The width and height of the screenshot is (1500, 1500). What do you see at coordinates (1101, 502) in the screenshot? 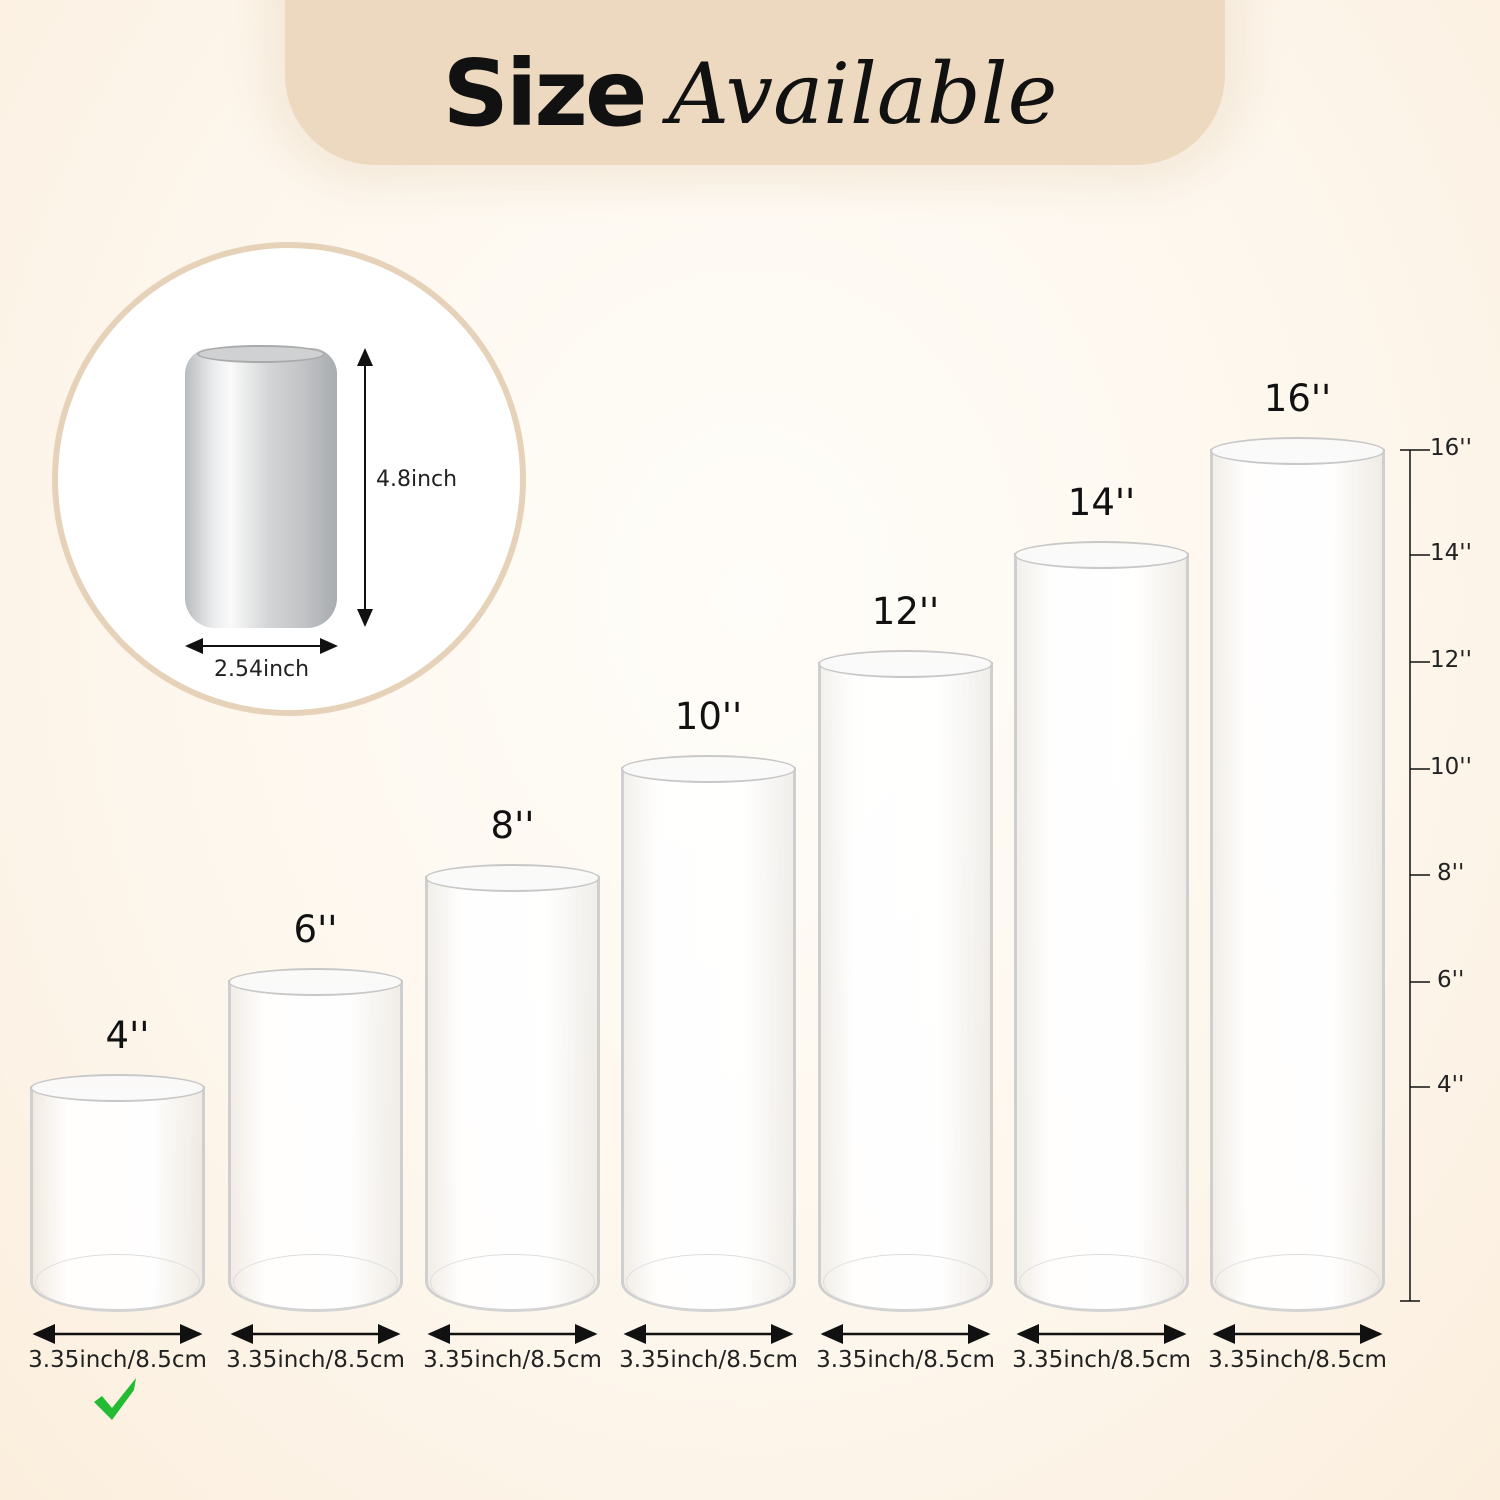
I see `height-label: 14''` at bounding box center [1101, 502].